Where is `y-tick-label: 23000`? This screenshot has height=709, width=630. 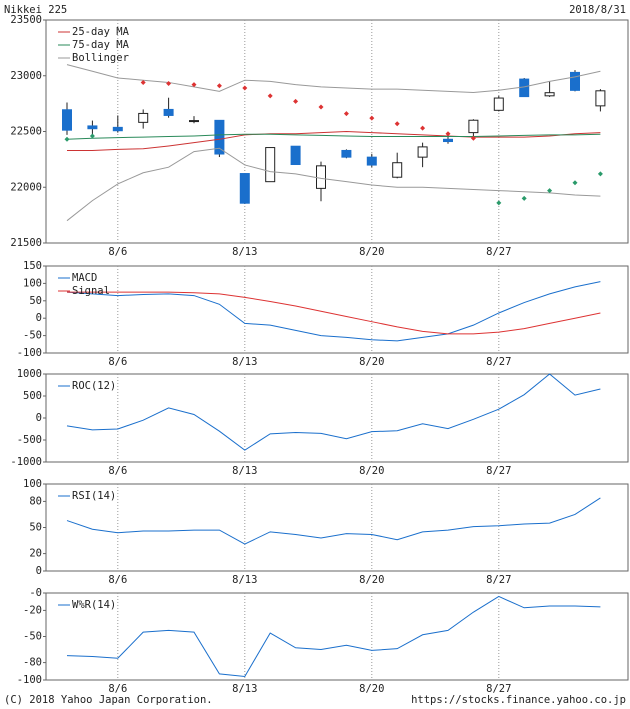
y-tick-label: 23000 is located at coordinates (26, 76).